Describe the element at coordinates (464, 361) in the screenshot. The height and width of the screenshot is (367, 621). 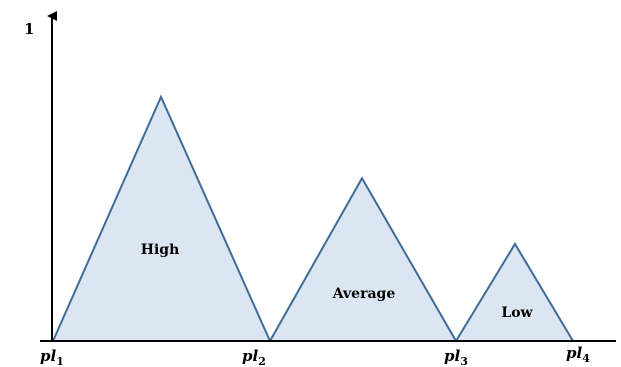
I see `x-tick-pl3-sub: 3` at that location.